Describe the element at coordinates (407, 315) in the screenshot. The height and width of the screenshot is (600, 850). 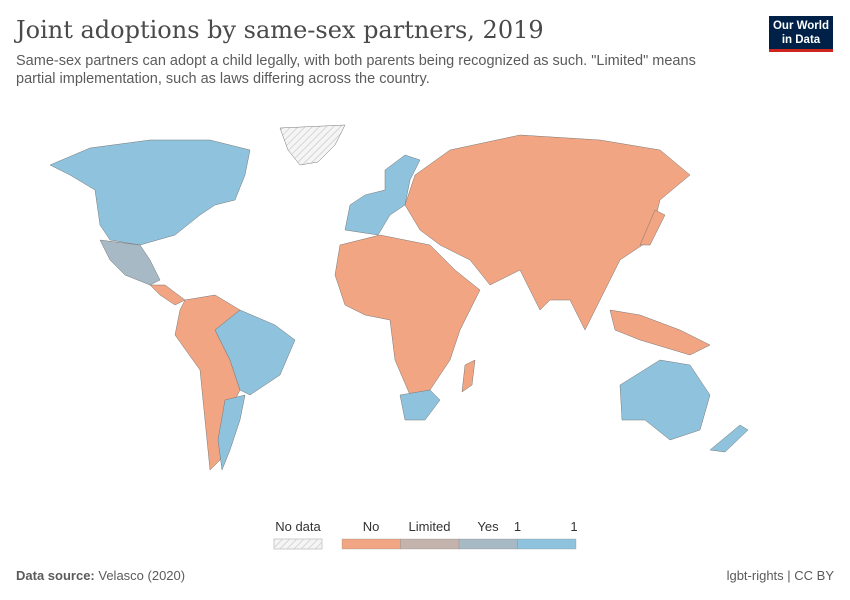
I see `africa` at that location.